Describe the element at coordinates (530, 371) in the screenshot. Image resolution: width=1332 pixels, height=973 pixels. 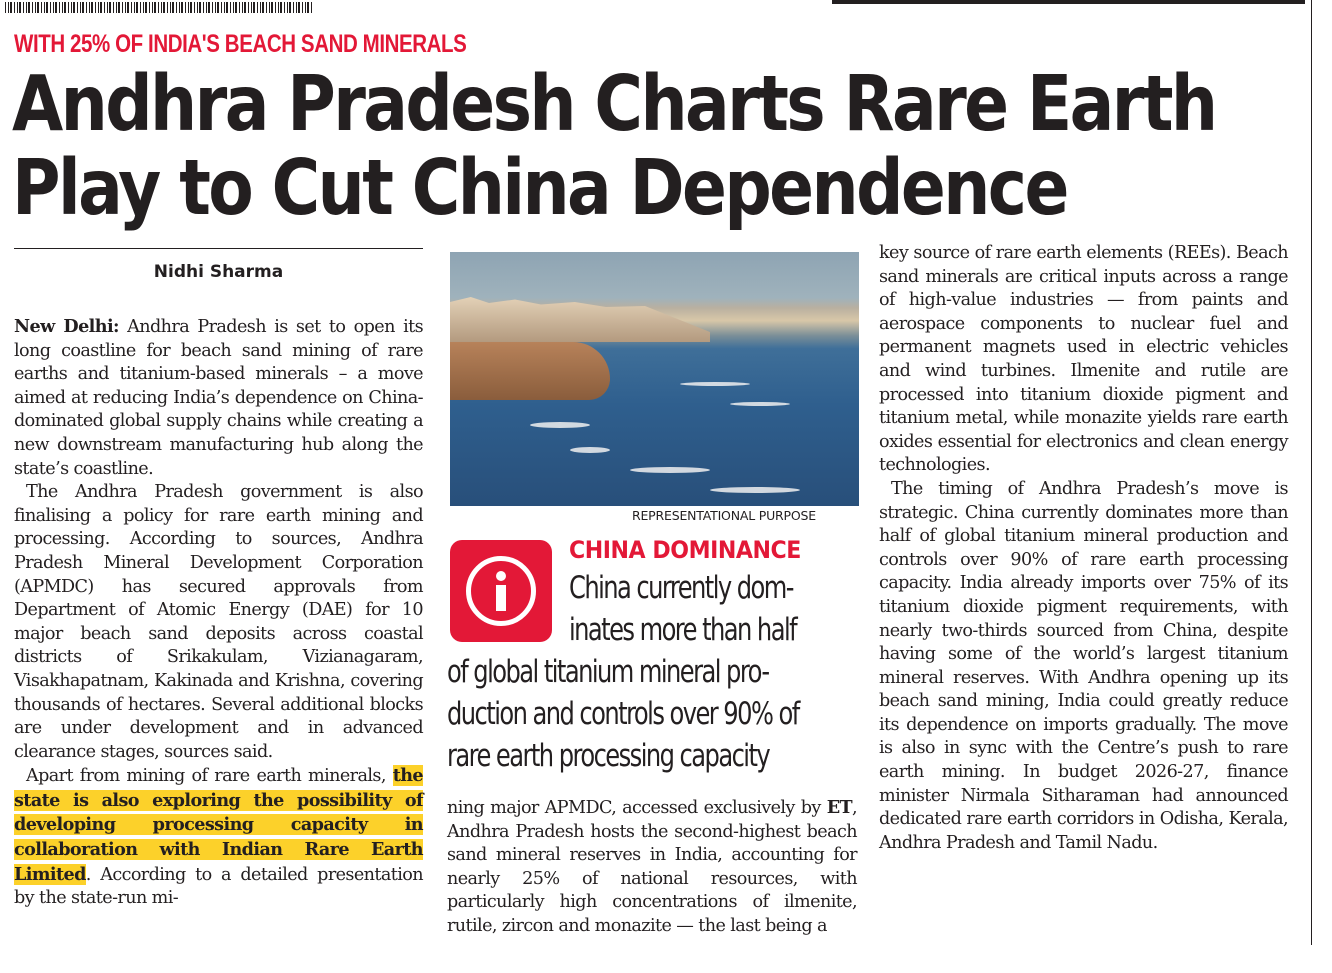
I see `sand` at that location.